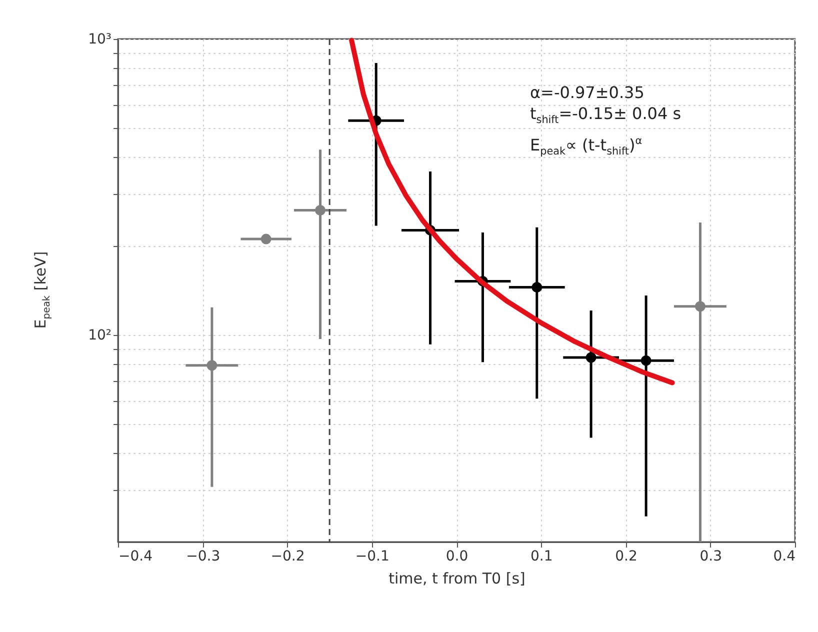 Image resolution: width=818 pixels, height=632 pixels. Describe the element at coordinates (135, 556) in the screenshot. I see `x-tick-label: −0.4` at that location.